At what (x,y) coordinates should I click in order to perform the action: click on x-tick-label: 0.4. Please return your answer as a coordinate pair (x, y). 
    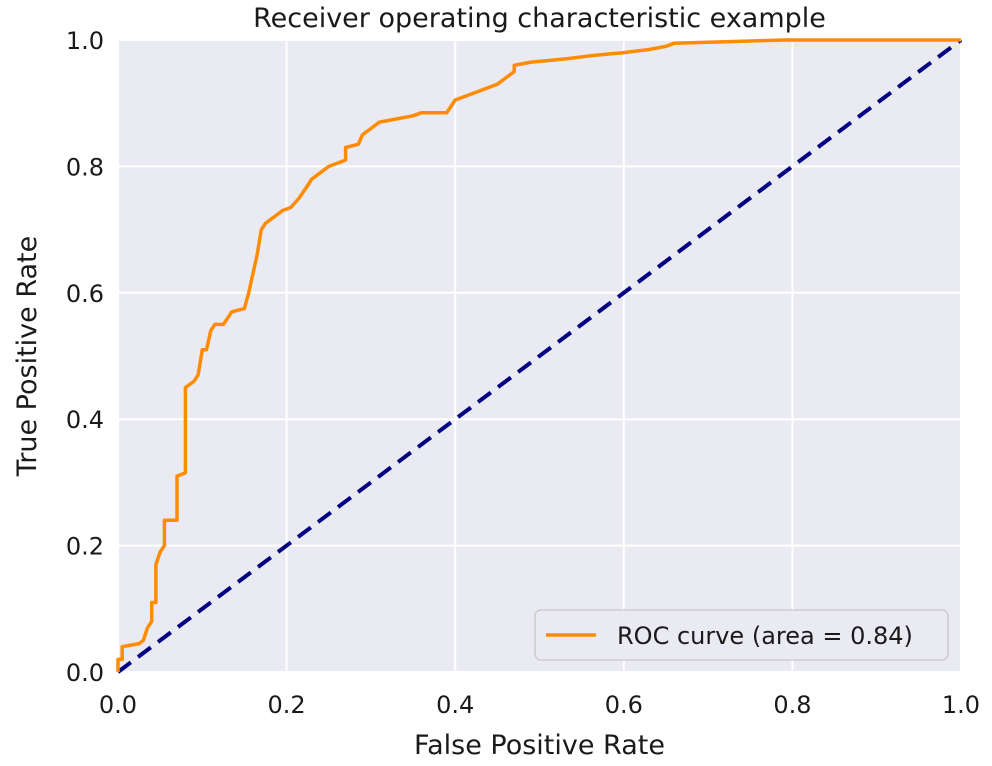
    Looking at the image, I should click on (455, 705).